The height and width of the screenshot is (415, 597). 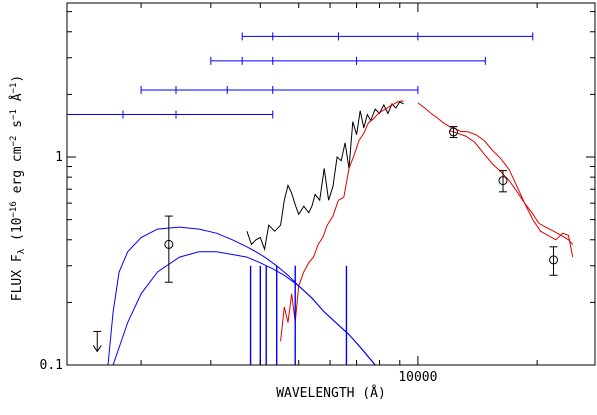 What do you see at coordinates (51, 365) in the screenshot?
I see `y-tick-label-0: 0.1` at bounding box center [51, 365].